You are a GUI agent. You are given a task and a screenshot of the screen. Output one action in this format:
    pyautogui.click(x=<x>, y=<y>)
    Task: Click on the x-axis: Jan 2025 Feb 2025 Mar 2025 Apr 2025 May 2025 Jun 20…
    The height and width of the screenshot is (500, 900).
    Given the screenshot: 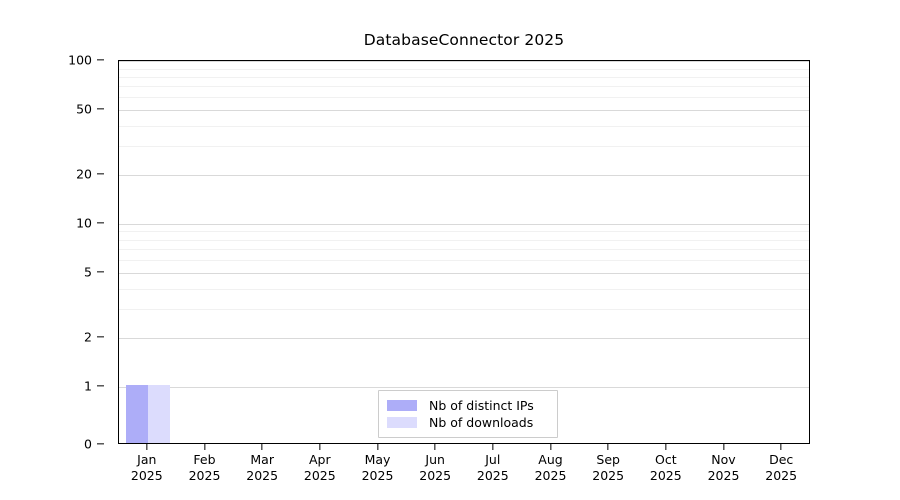 What is the action you would take?
    pyautogui.click(x=464, y=472)
    